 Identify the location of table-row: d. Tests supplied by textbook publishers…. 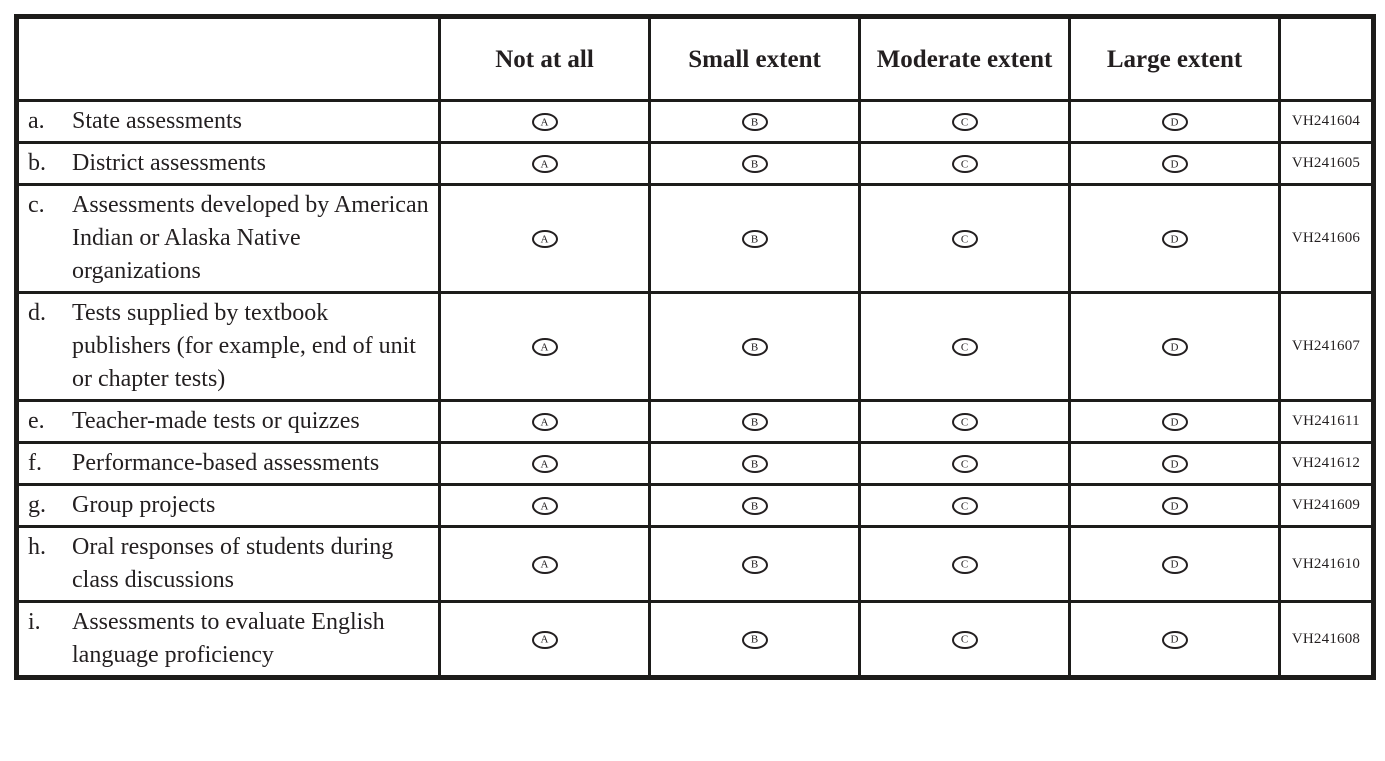
(695, 346).